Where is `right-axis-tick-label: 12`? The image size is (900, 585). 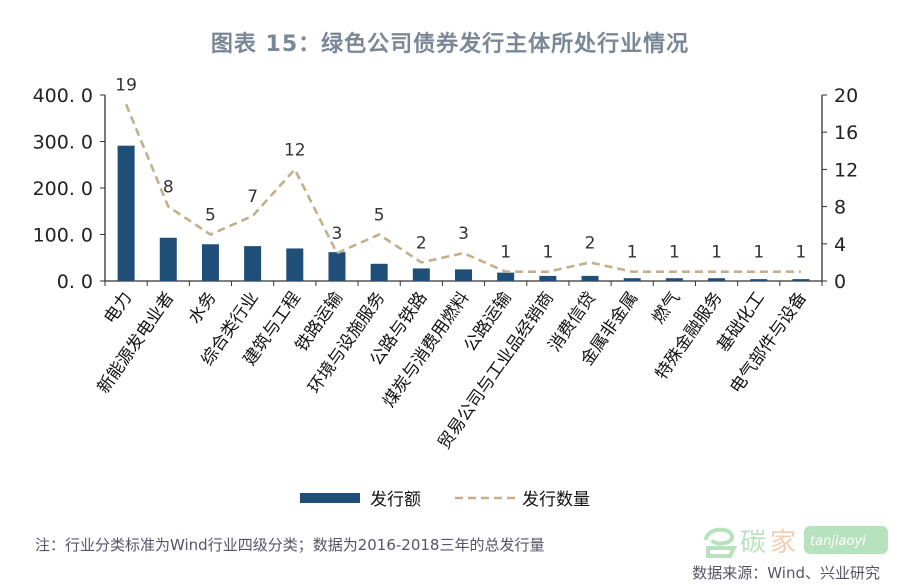
right-axis-tick-label: 12 is located at coordinates (846, 170).